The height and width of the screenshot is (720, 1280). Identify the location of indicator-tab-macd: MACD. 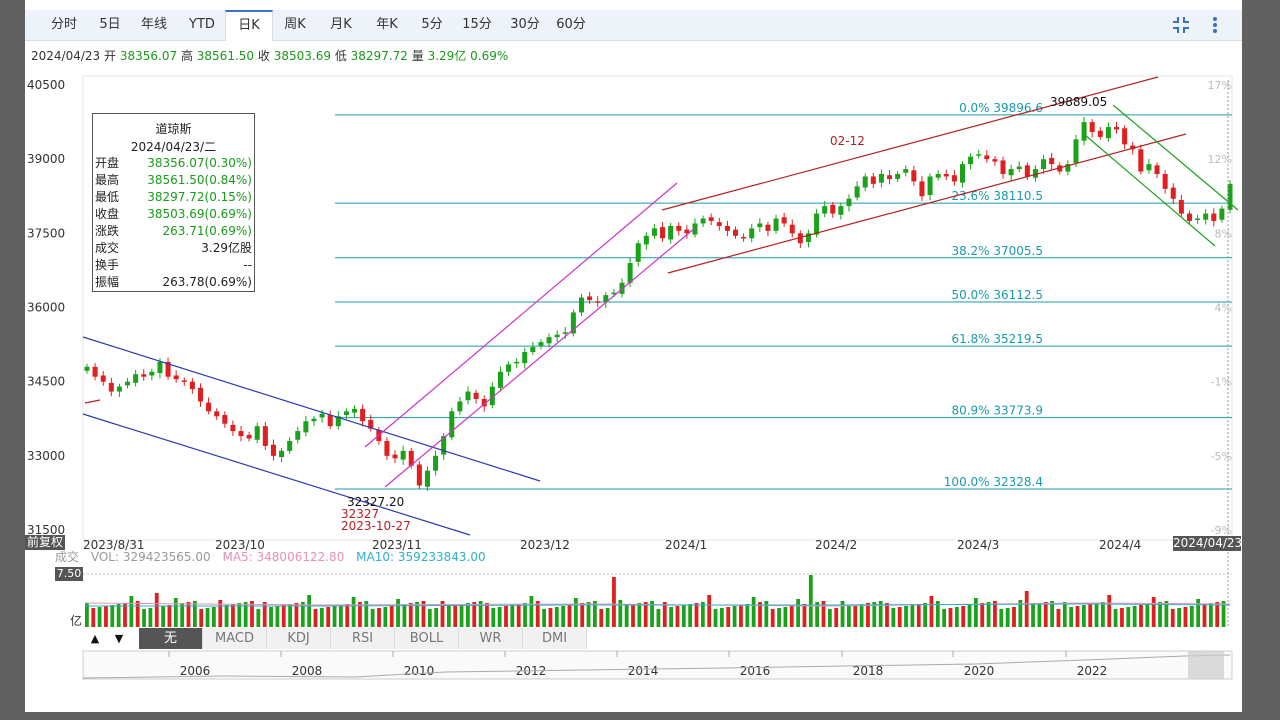
(235, 638).